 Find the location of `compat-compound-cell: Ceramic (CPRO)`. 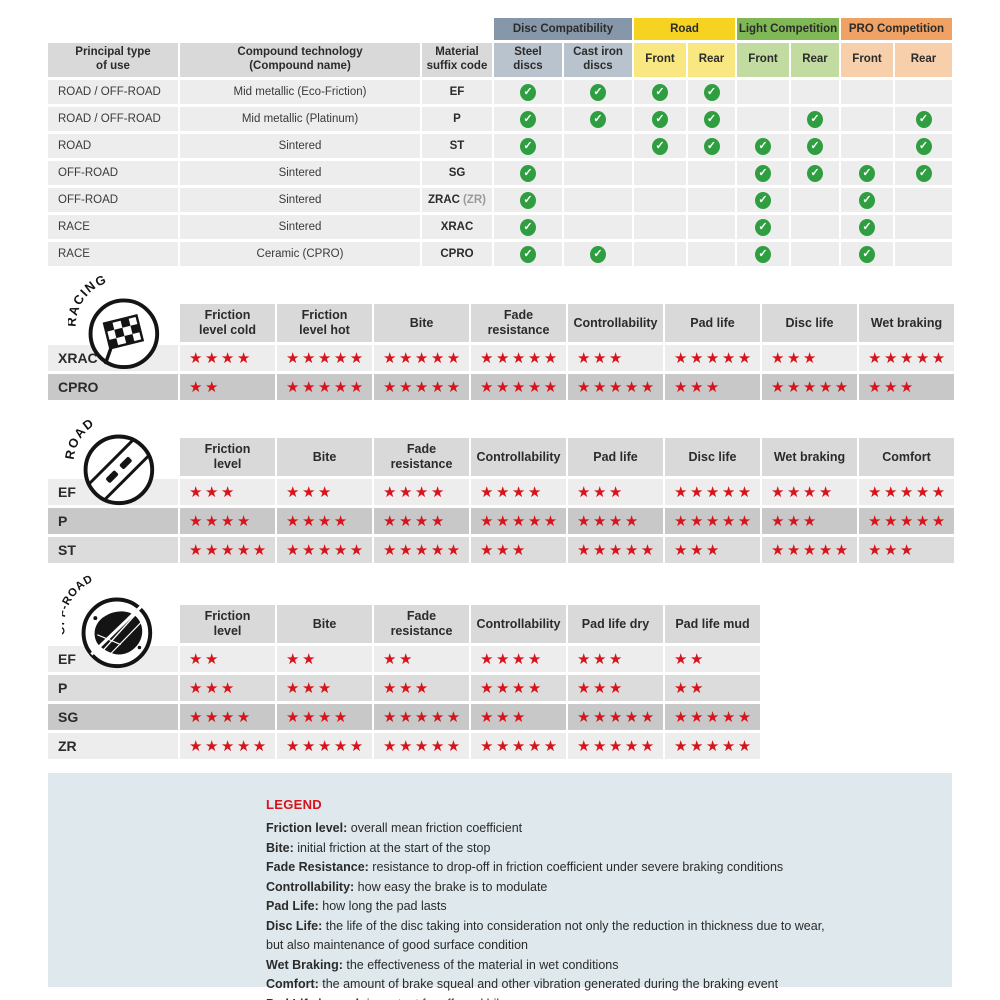

compat-compound-cell: Ceramic (CPRO) is located at coordinates (300, 254).